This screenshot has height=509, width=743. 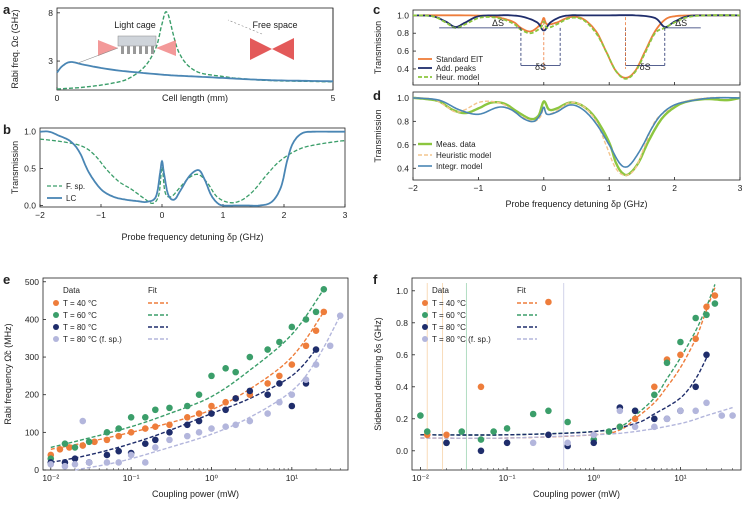 I want to click on panel-f-xlabel: Coupling power (mW), so click(x=576, y=494).